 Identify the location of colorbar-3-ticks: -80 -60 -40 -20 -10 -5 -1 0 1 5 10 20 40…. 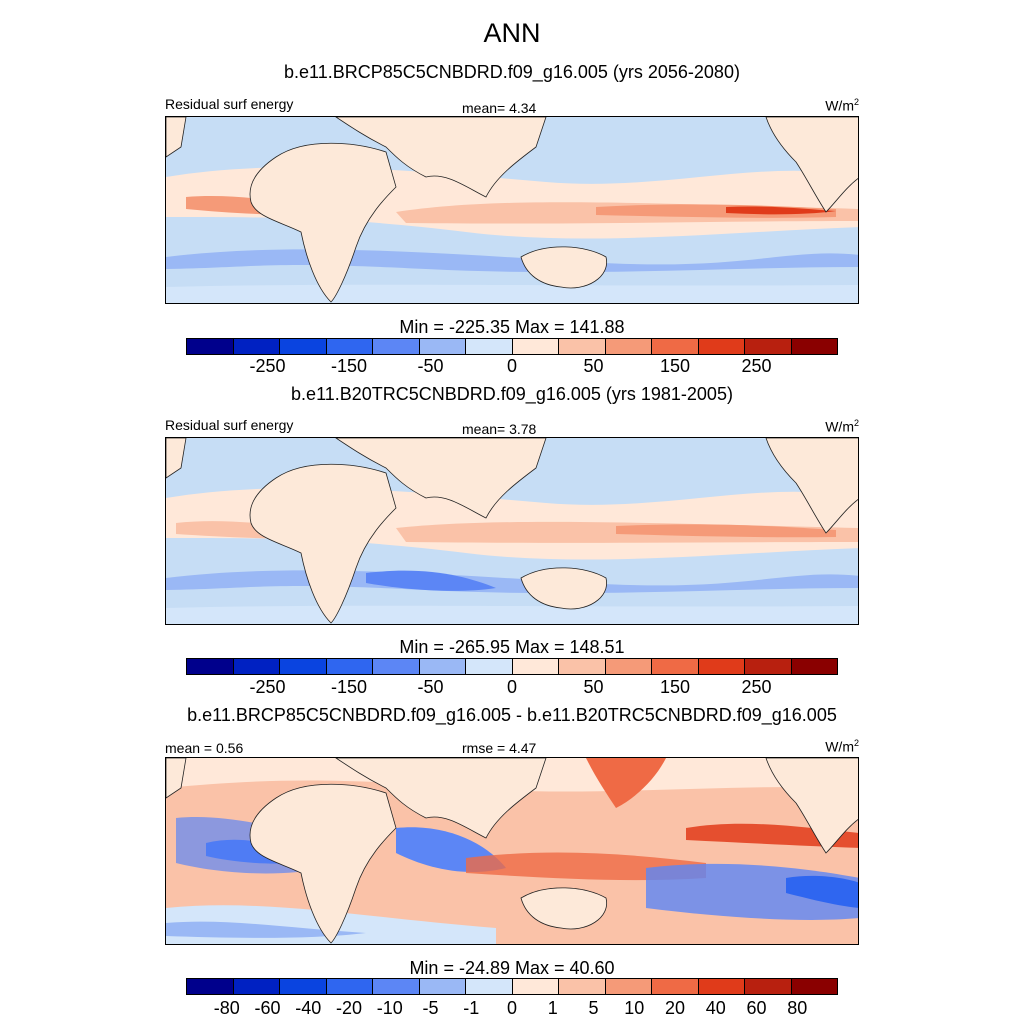
(512, 1009).